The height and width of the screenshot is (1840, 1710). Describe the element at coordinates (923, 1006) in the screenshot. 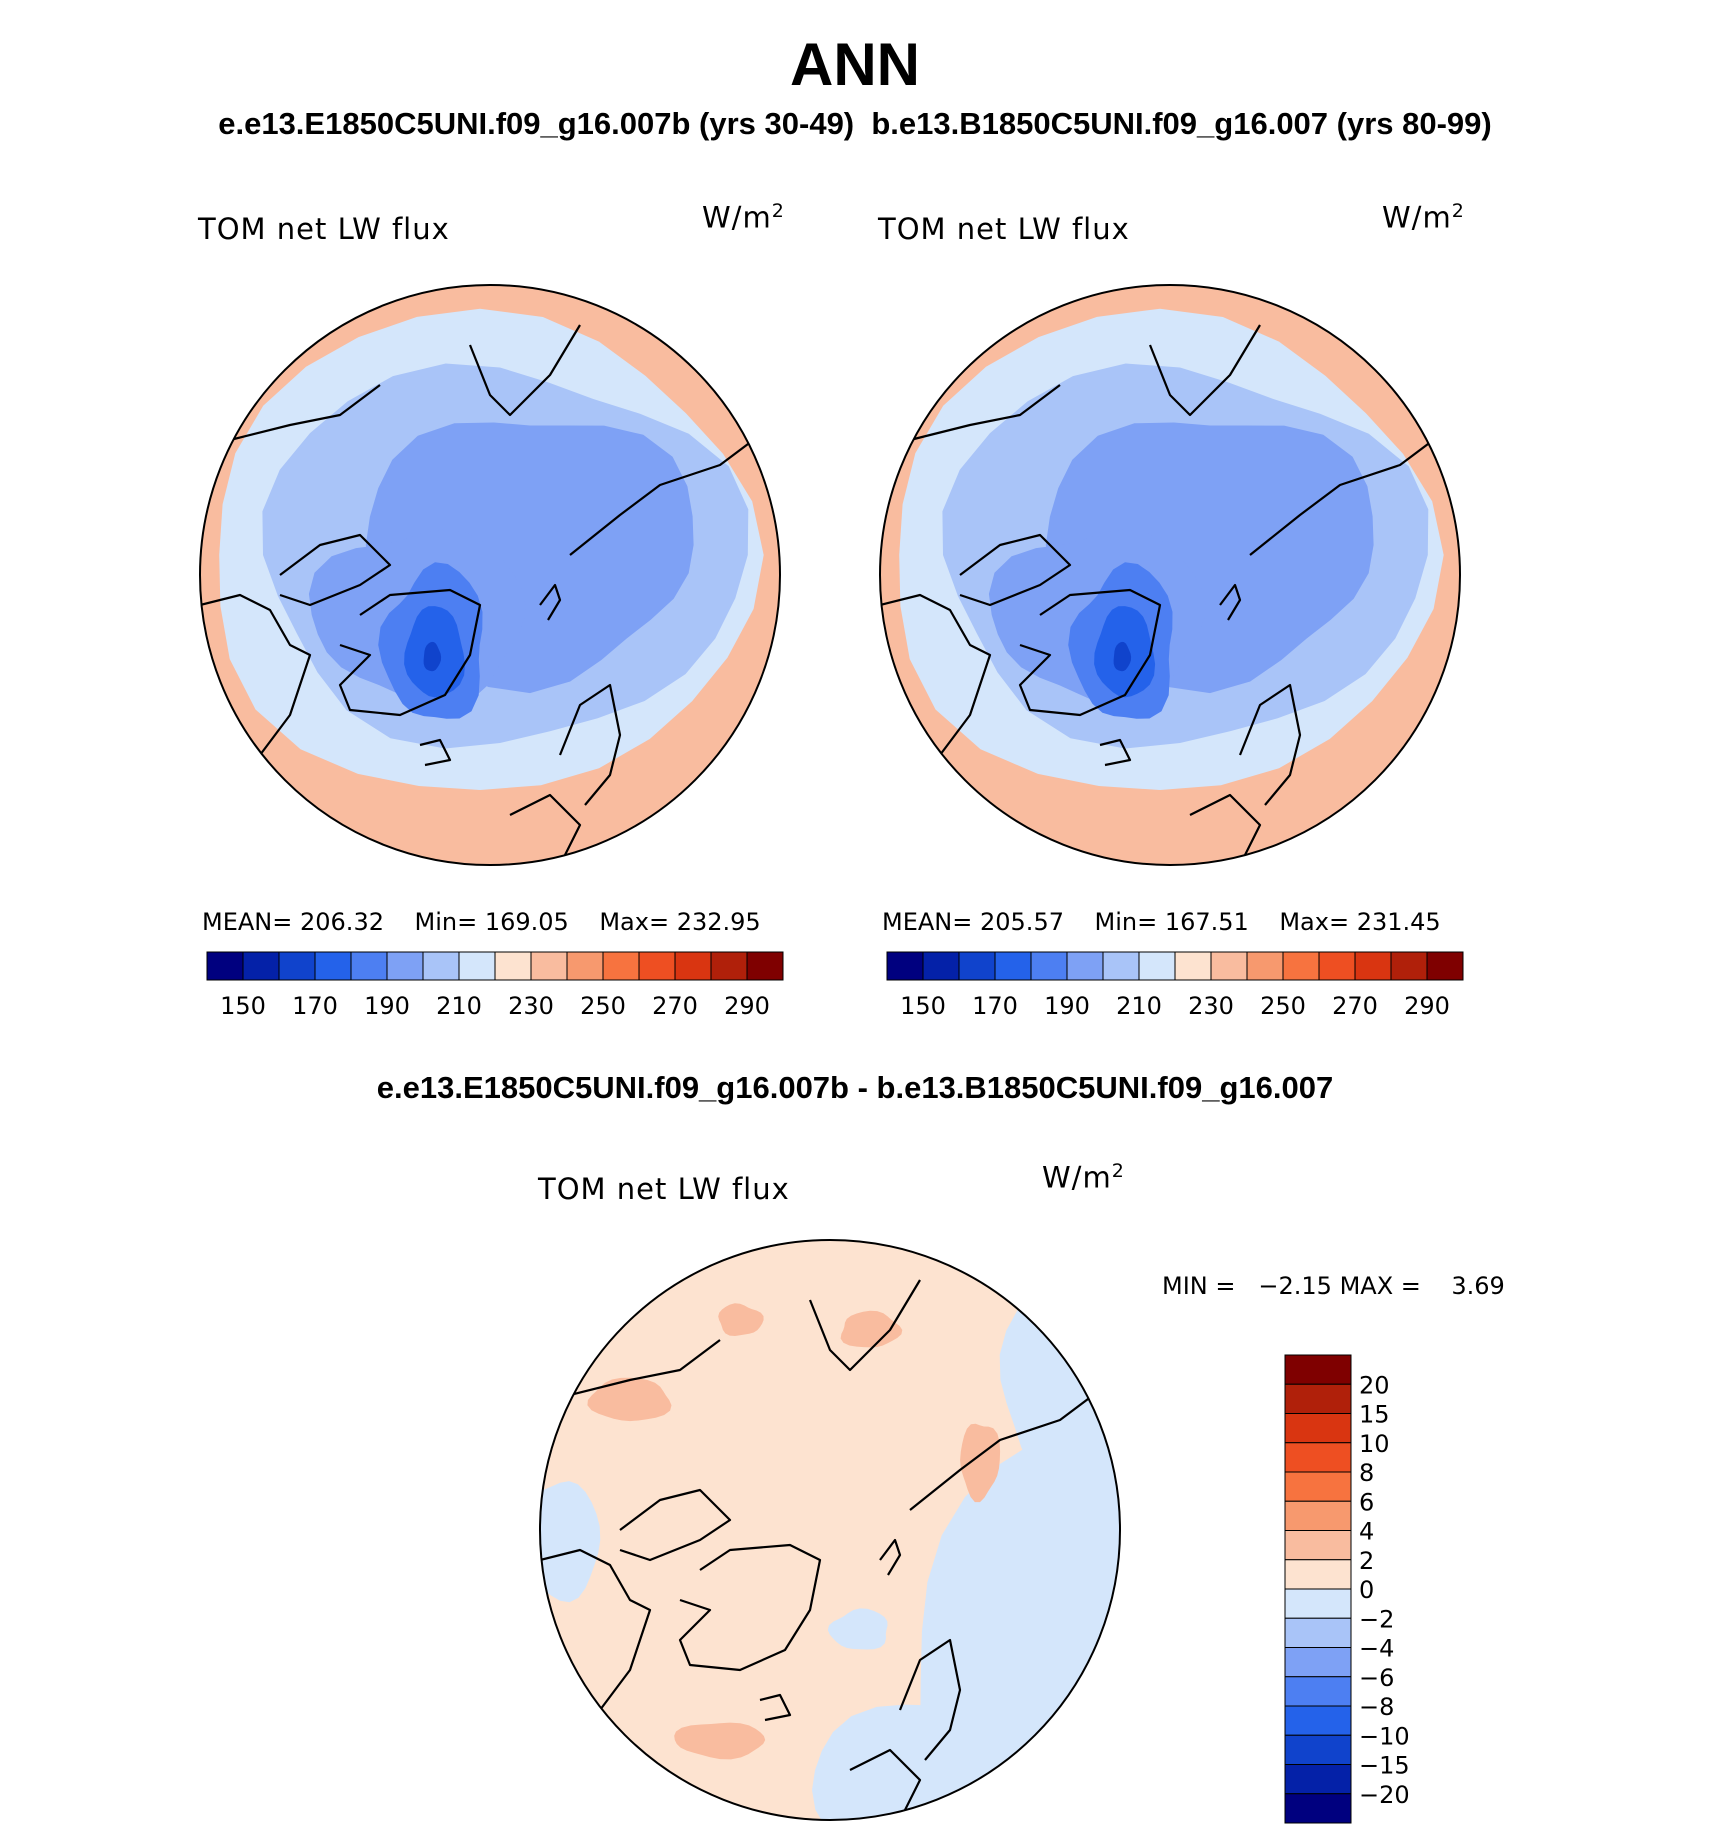

I see `panel-b-colorbar-tick-0: 150` at that location.